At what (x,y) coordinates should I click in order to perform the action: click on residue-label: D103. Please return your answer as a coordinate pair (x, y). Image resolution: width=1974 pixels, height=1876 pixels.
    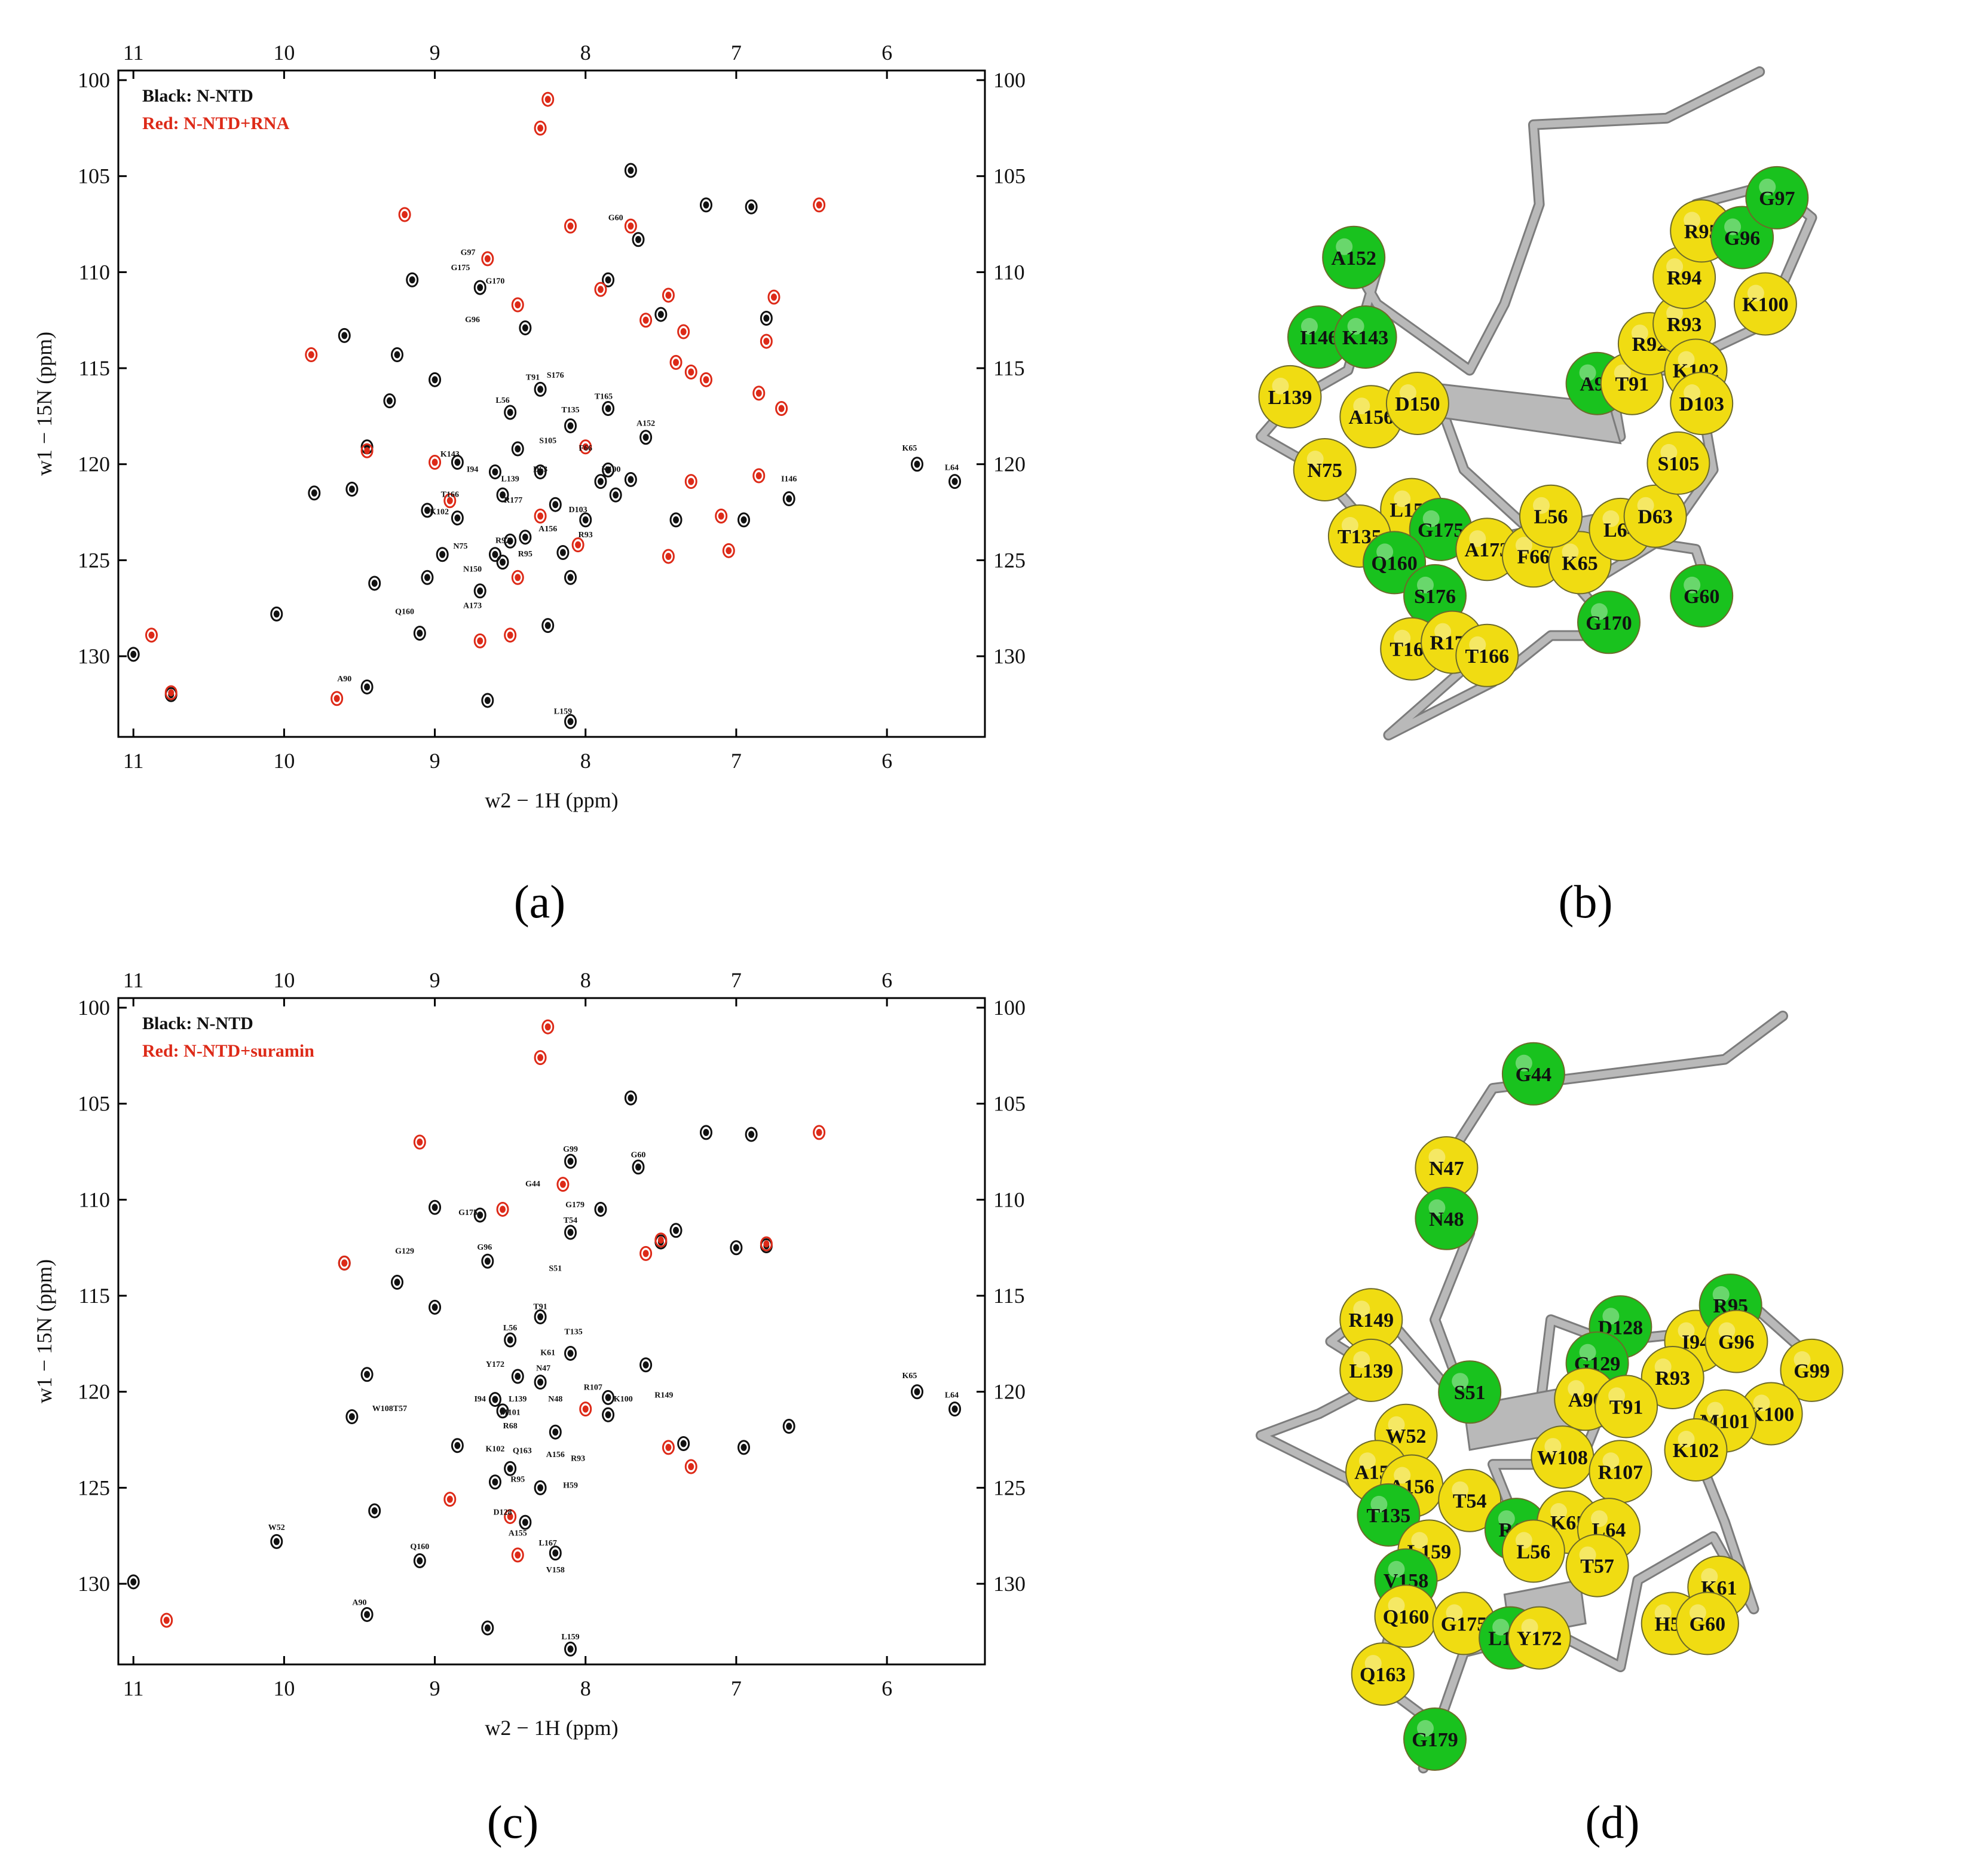
    Looking at the image, I should click on (1702, 404).